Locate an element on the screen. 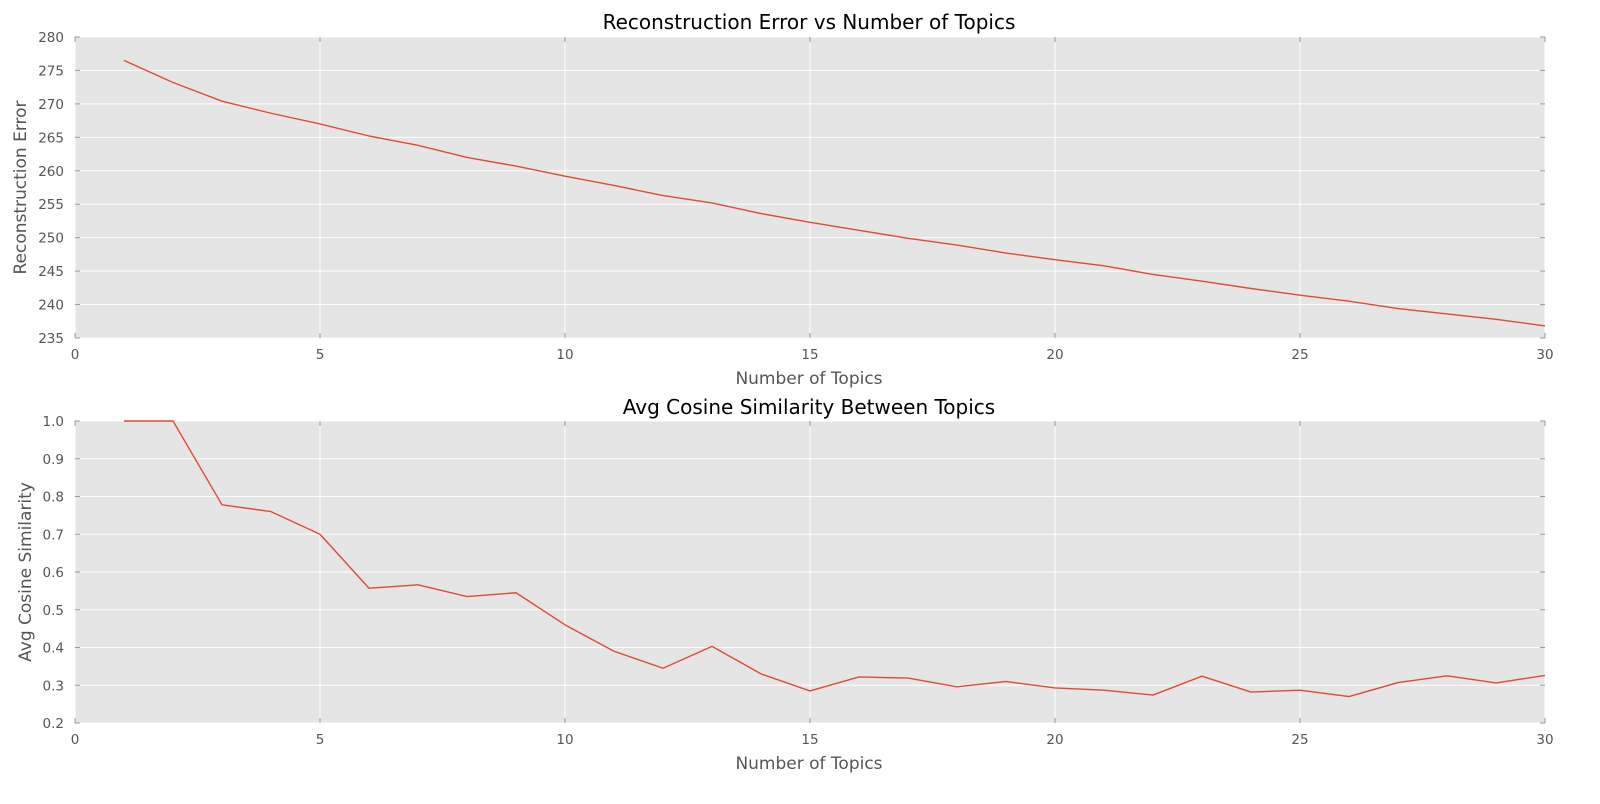 The height and width of the screenshot is (804, 1600). y-tick-label: 250 is located at coordinates (51, 239).